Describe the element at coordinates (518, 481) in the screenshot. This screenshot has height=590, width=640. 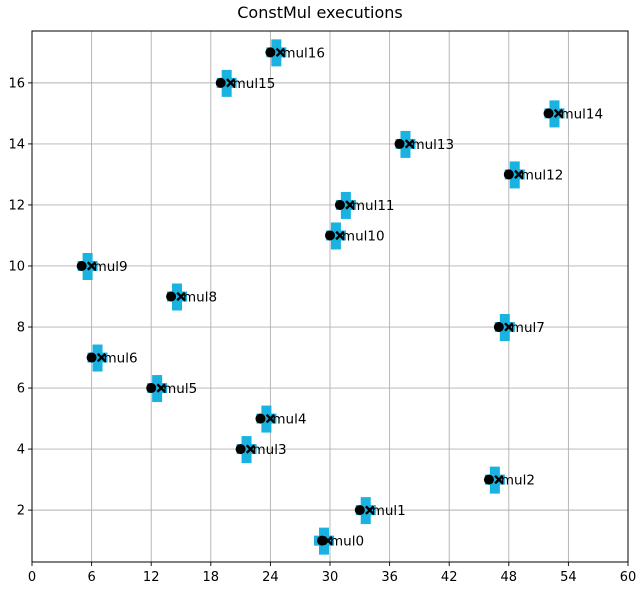
I see `point-label: mul2` at that location.